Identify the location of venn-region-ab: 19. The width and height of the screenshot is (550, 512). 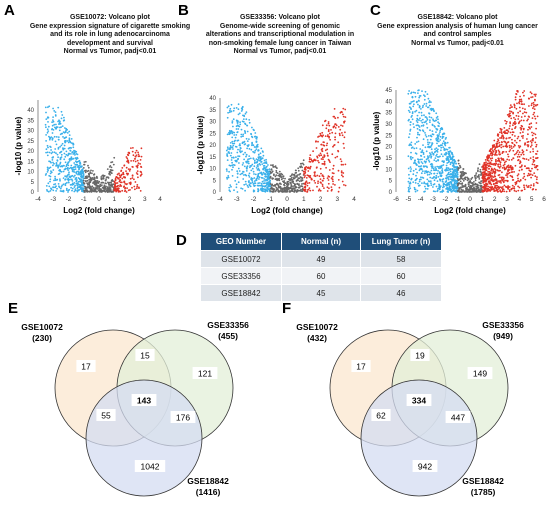
(420, 356).